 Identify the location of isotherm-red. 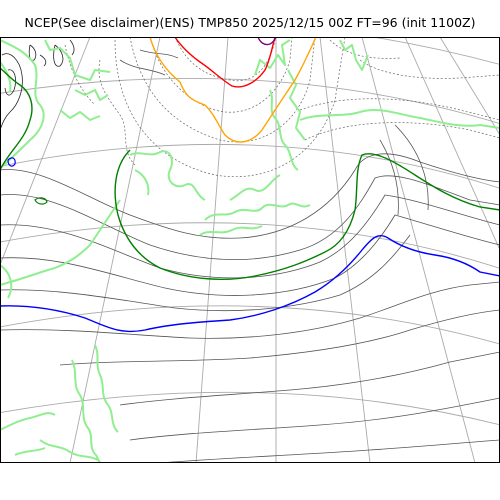
(225, 62).